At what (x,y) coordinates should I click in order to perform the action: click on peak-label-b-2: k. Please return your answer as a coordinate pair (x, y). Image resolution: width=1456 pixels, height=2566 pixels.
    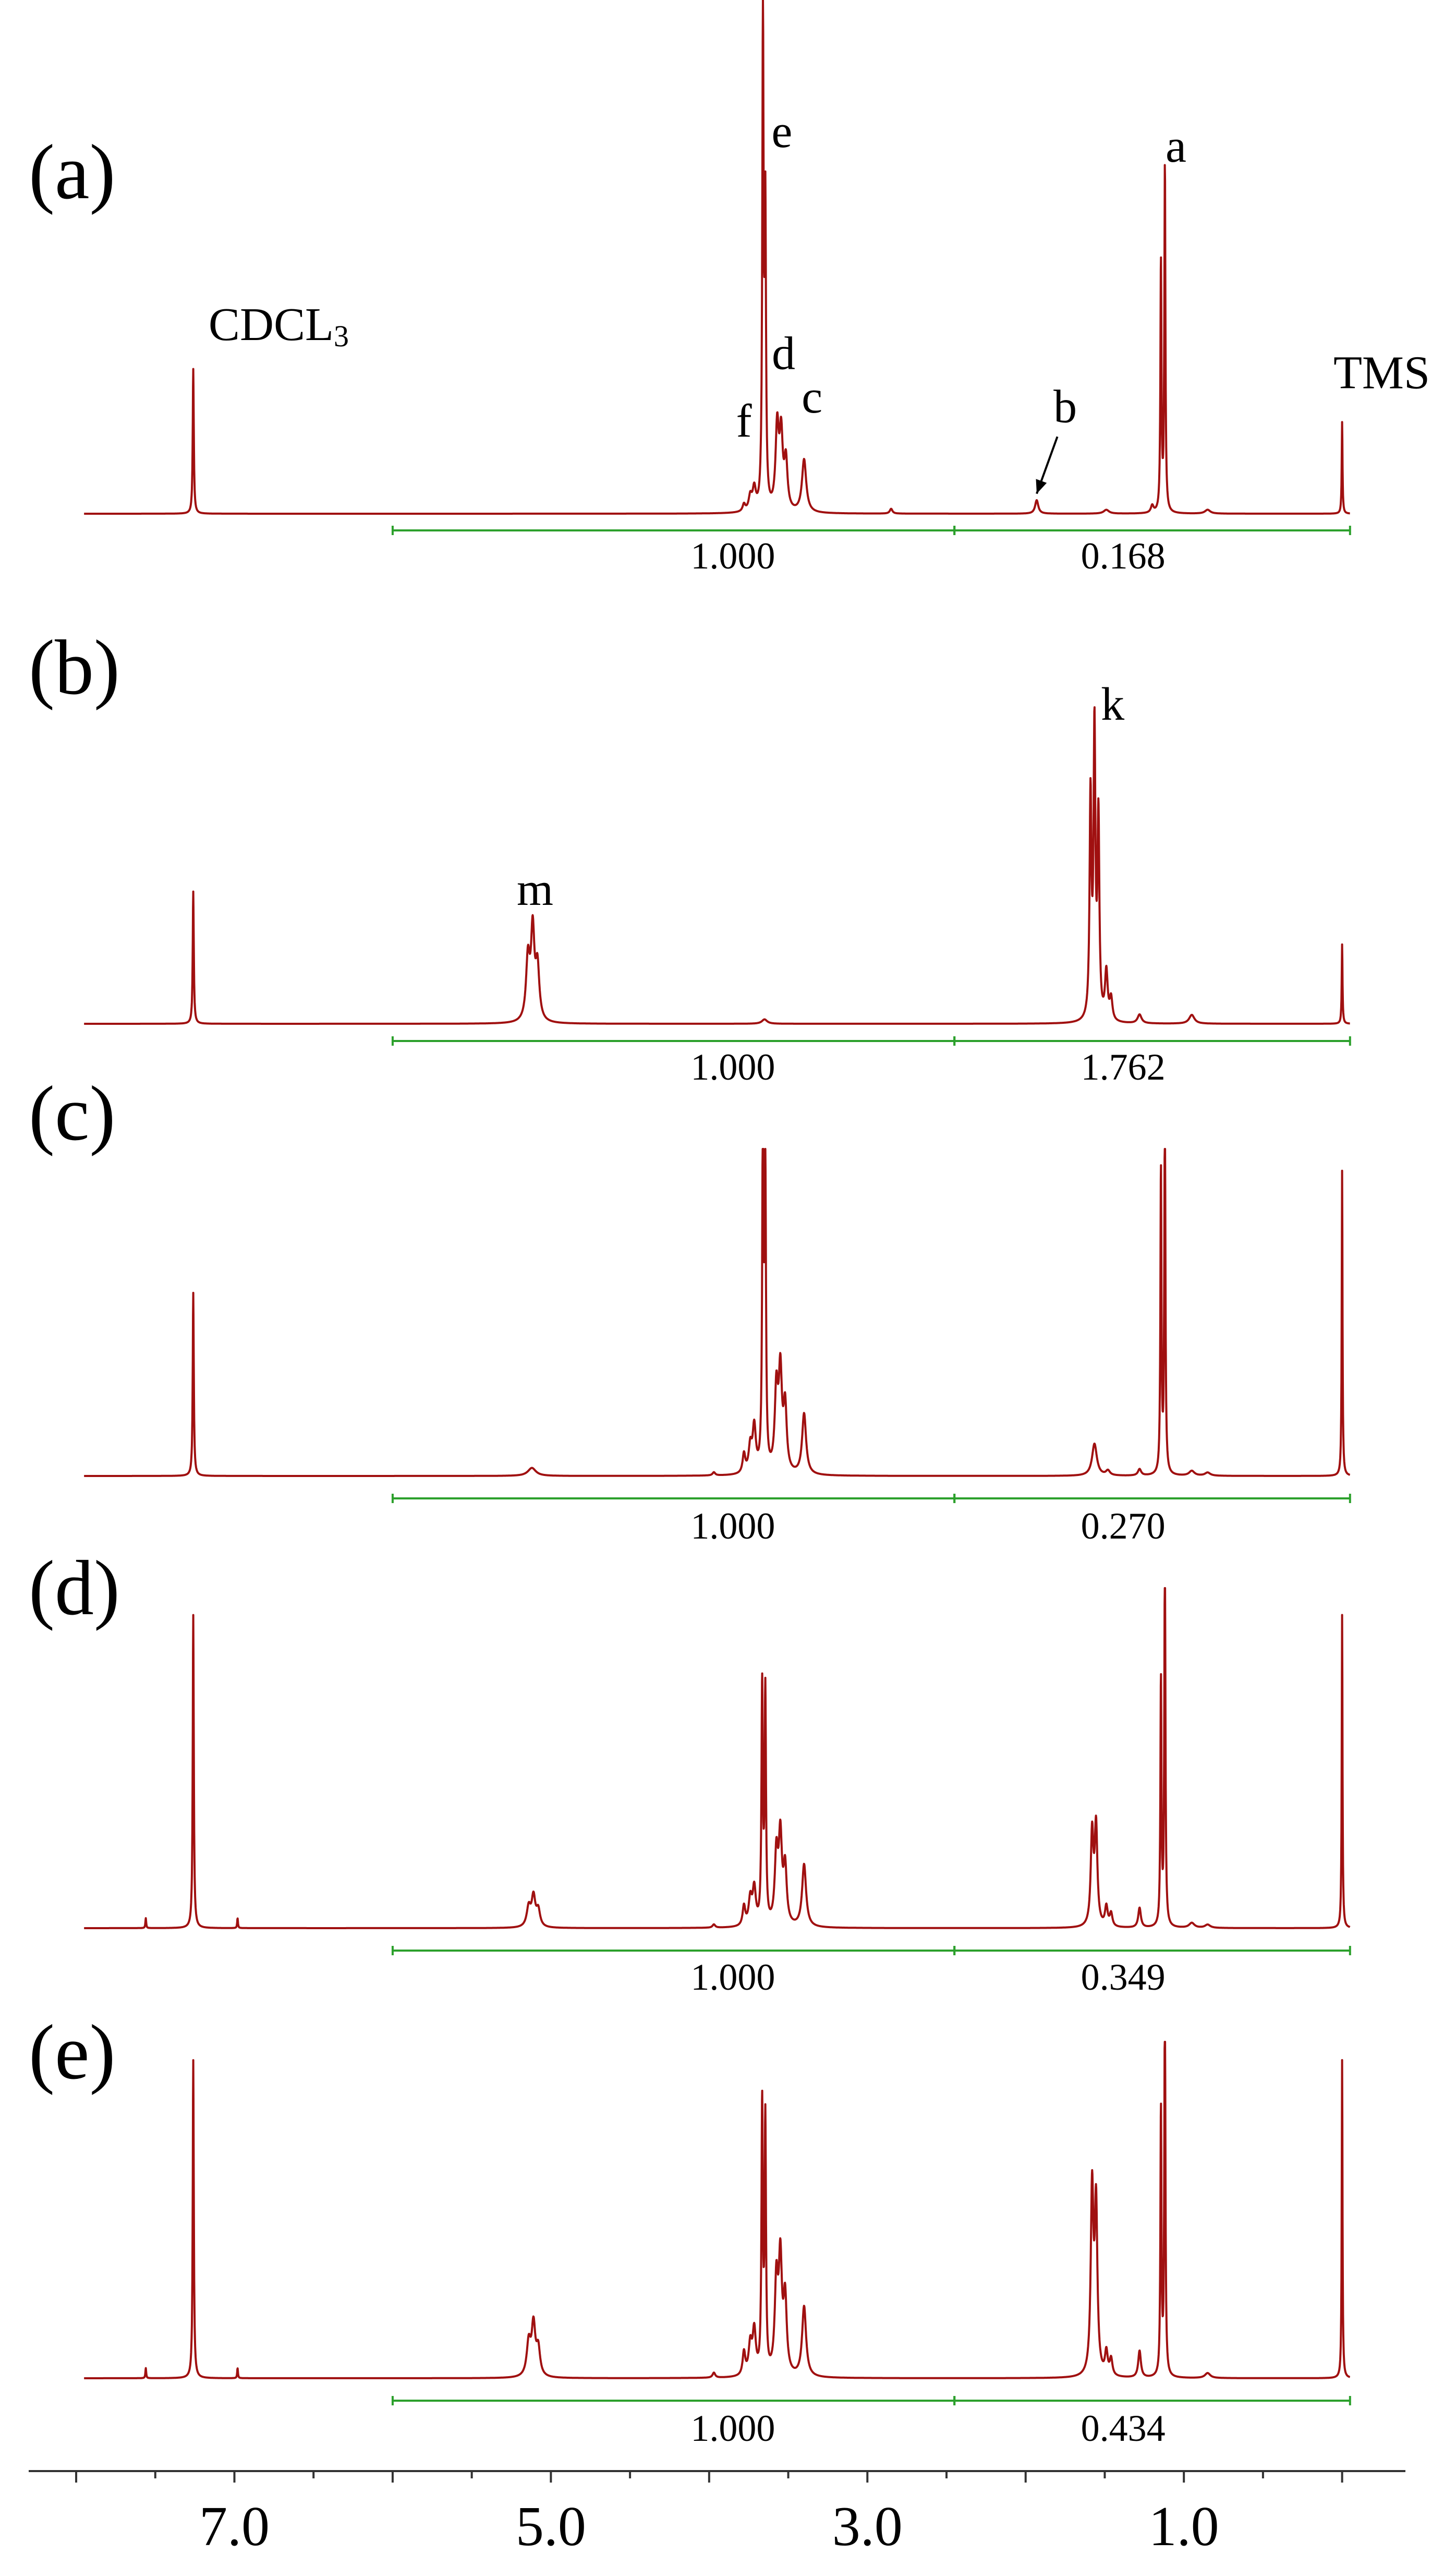
    Looking at the image, I should click on (1112, 704).